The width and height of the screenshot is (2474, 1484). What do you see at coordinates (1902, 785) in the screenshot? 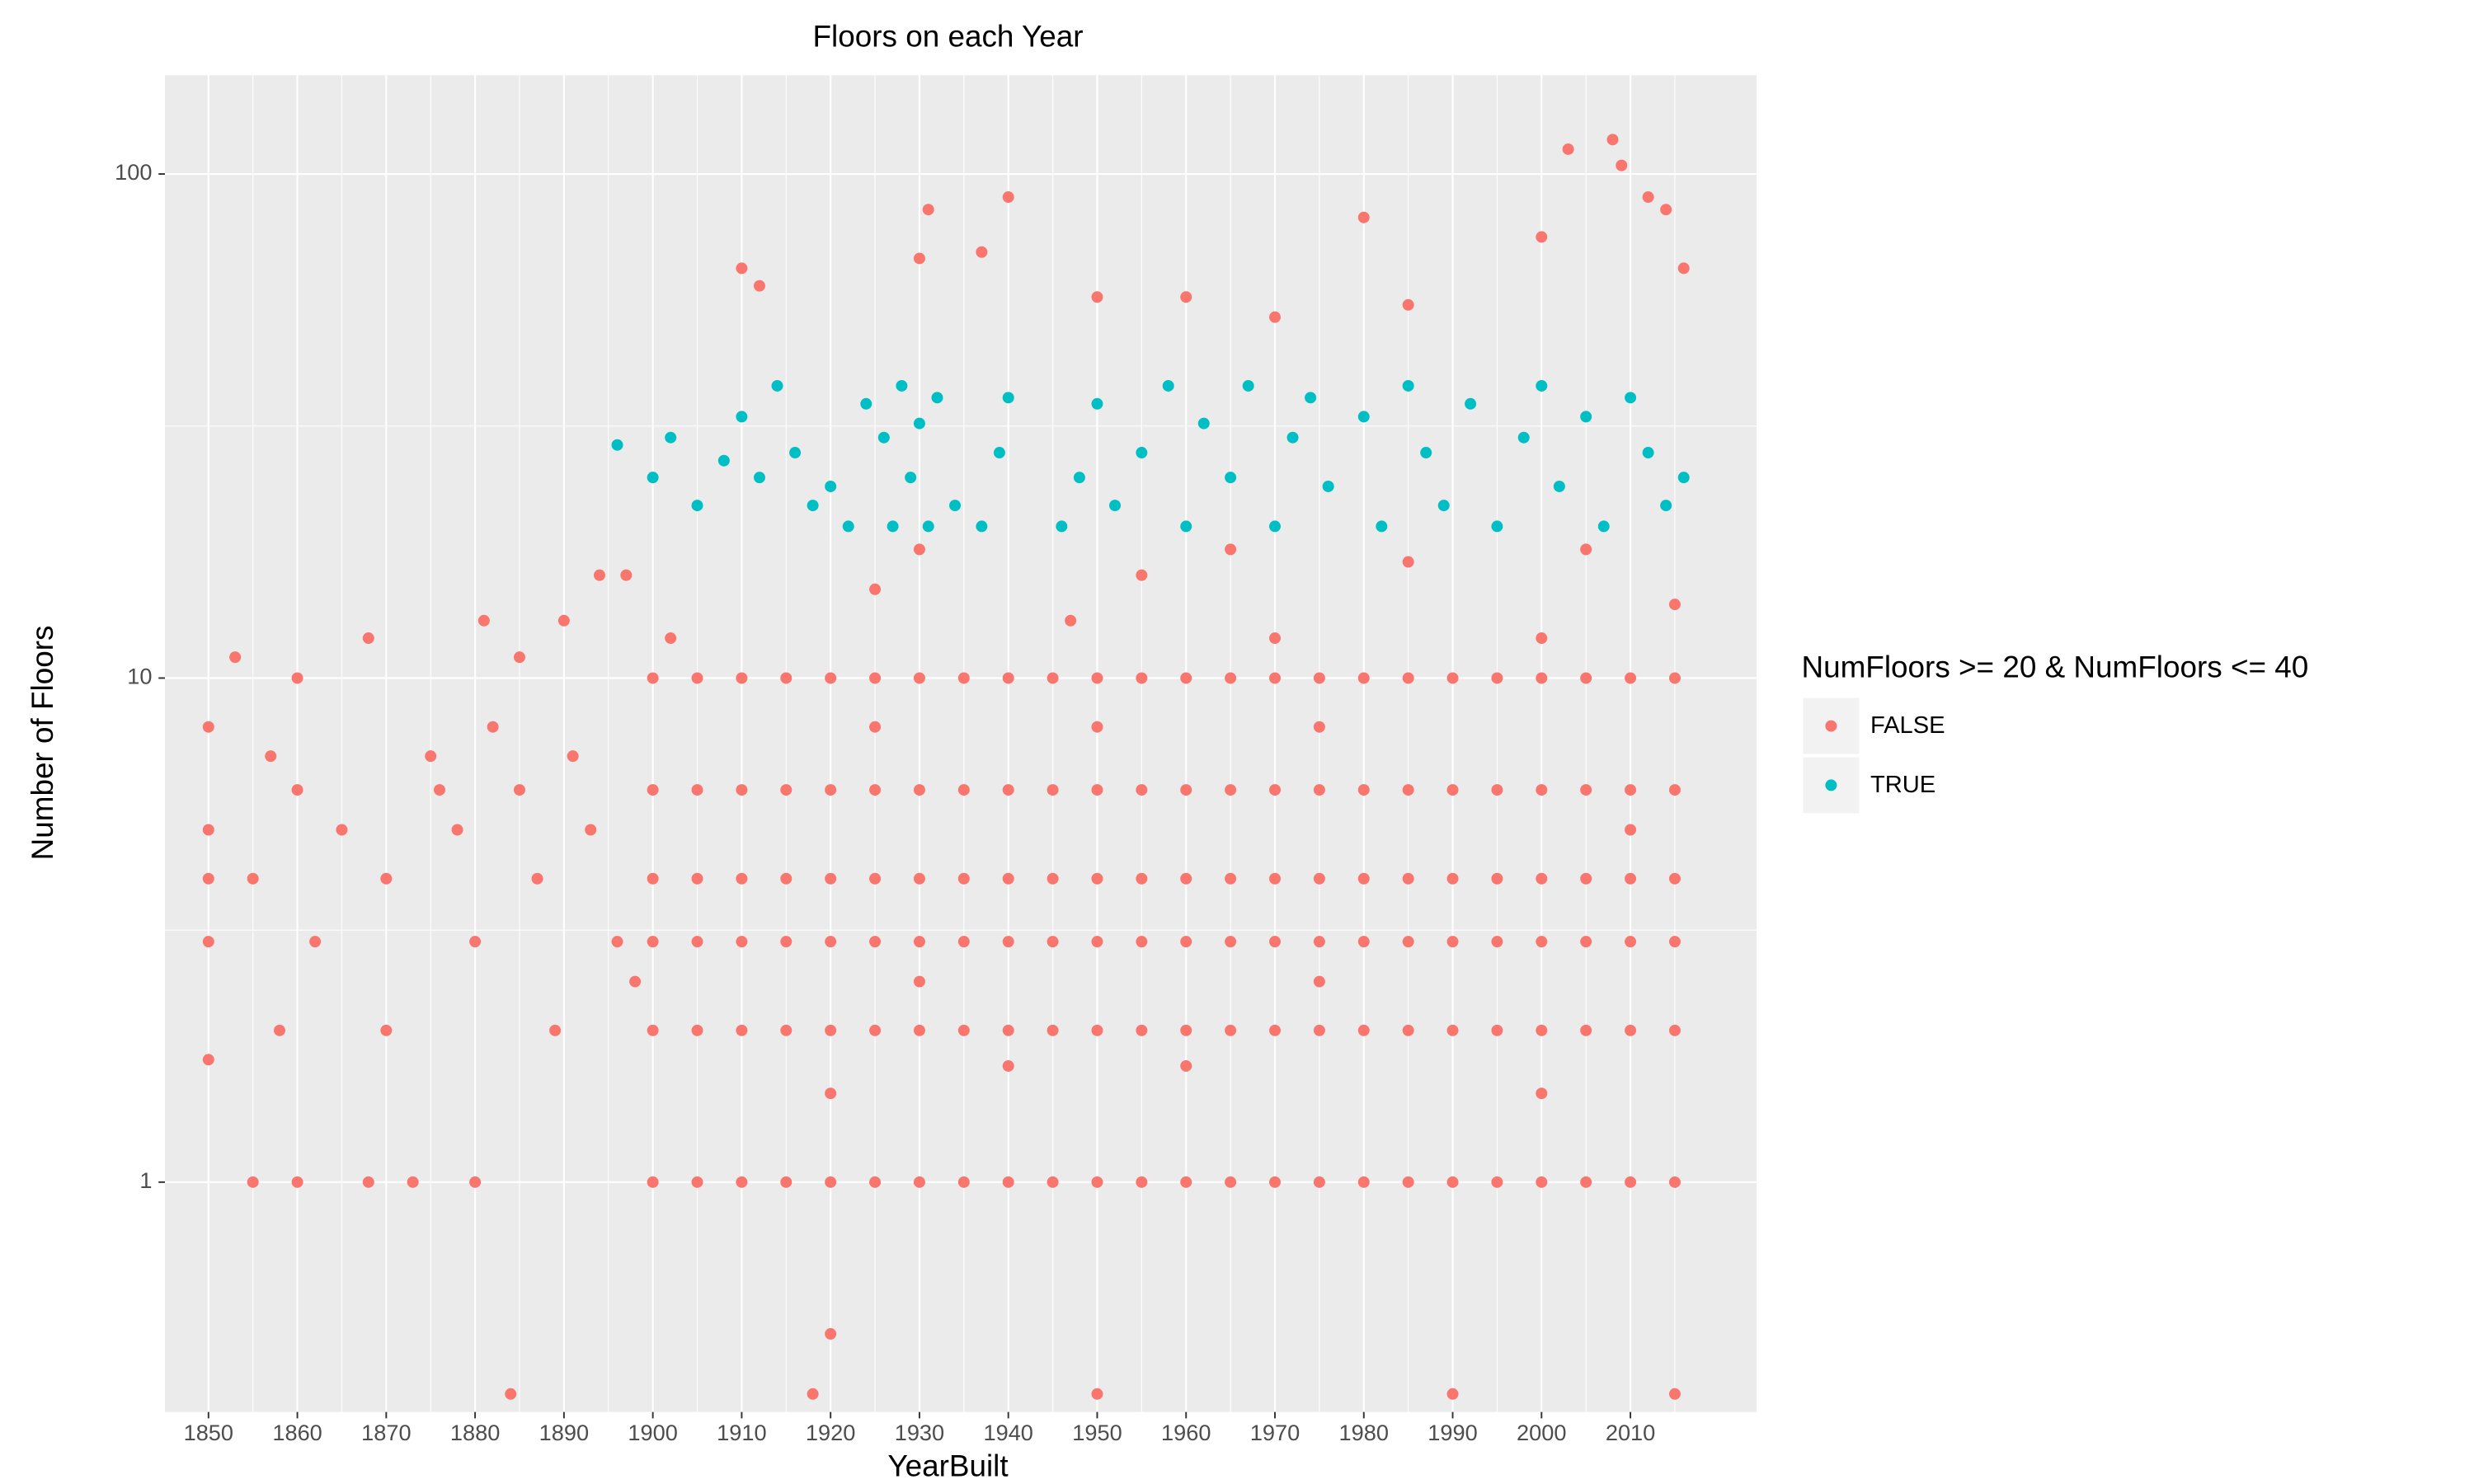
I see `legend-label: TRUE` at bounding box center [1902, 785].